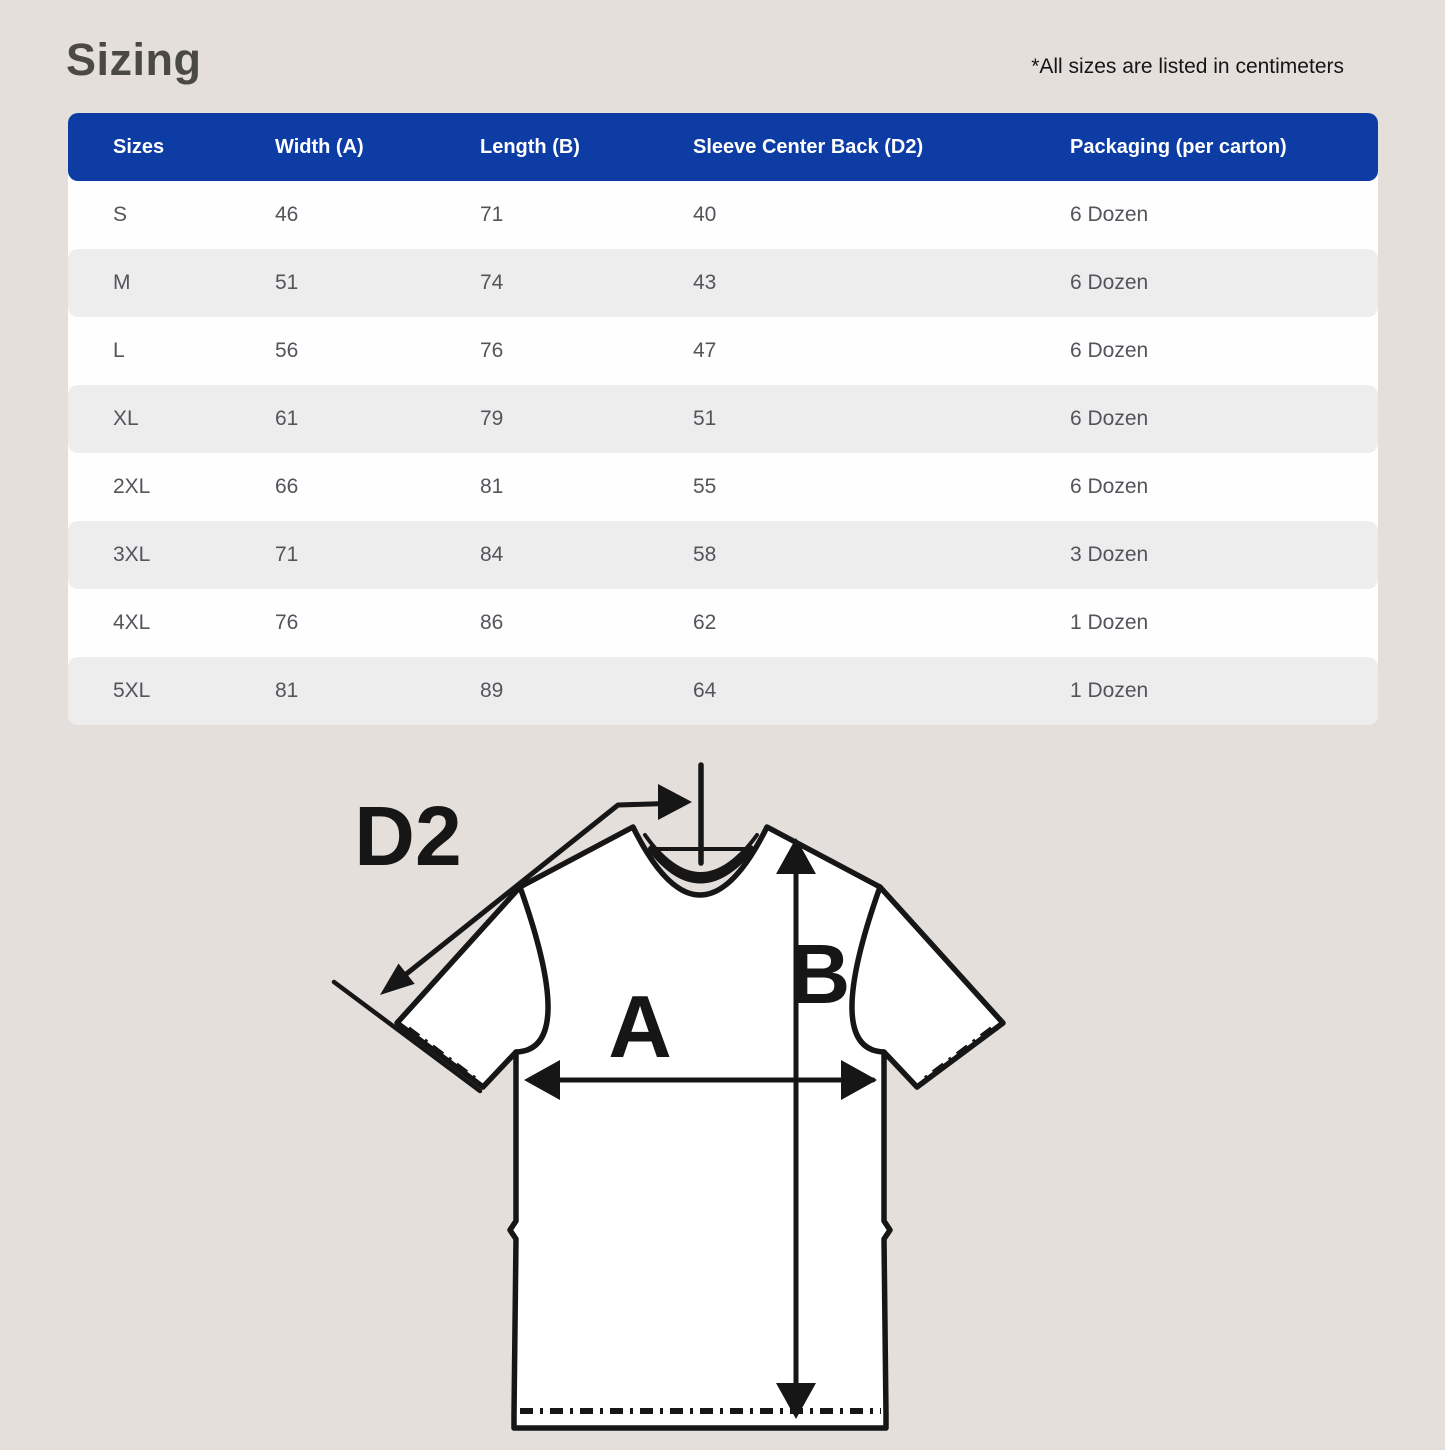 Image resolution: width=1445 pixels, height=1450 pixels. I want to click on table-row: L 56 76 47 6 Dozen, so click(723, 351).